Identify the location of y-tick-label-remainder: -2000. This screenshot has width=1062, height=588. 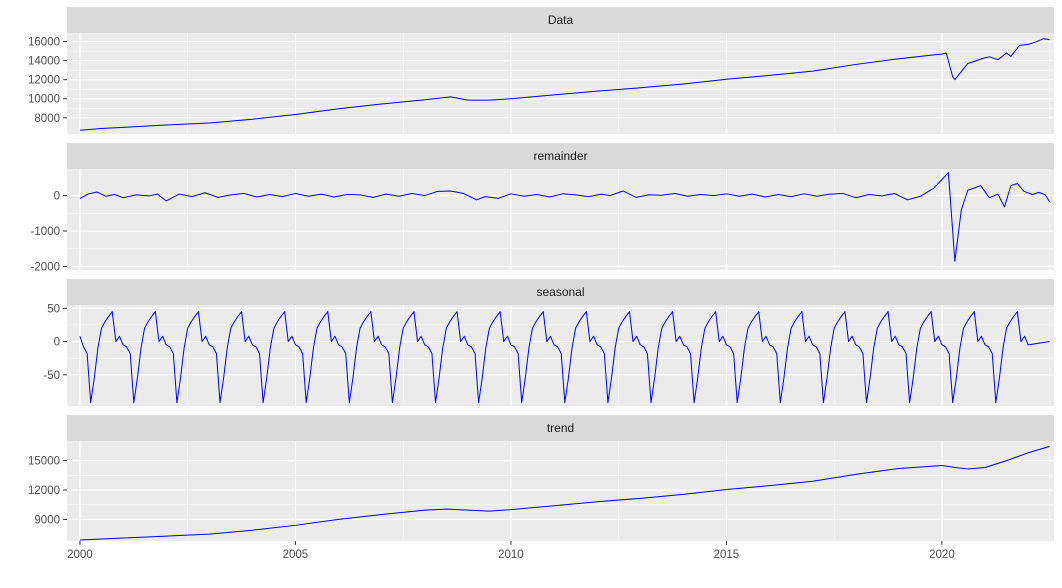
(45, 267).